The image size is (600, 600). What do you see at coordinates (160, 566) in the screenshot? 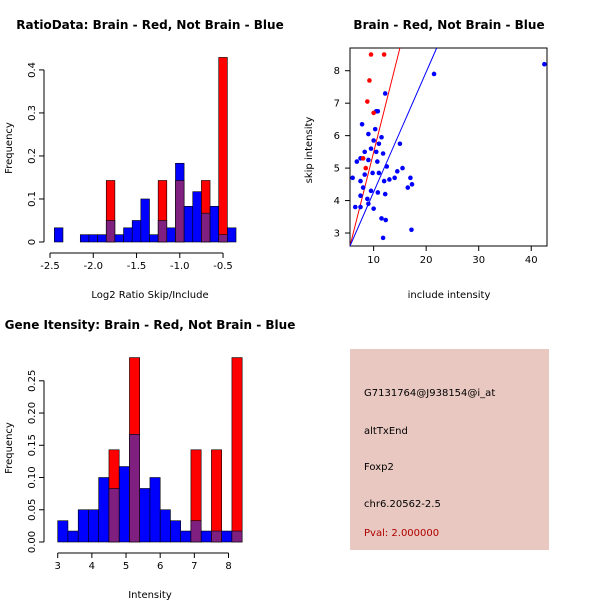
I see `intensity-x-tick-label-3: 6` at bounding box center [160, 566].